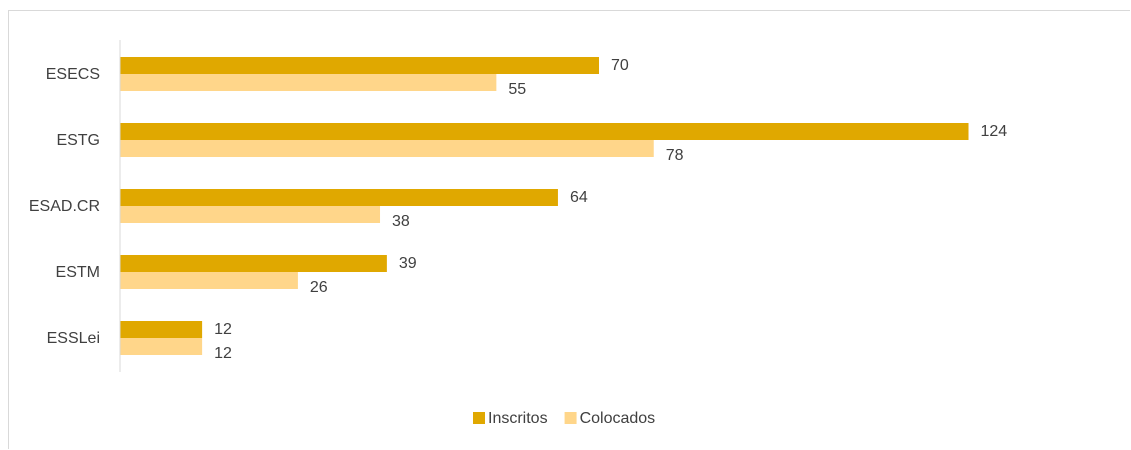 The height and width of the screenshot is (450, 1131). Describe the element at coordinates (620, 65) in the screenshot. I see `value-label-inscritos-esecs: 70` at that location.